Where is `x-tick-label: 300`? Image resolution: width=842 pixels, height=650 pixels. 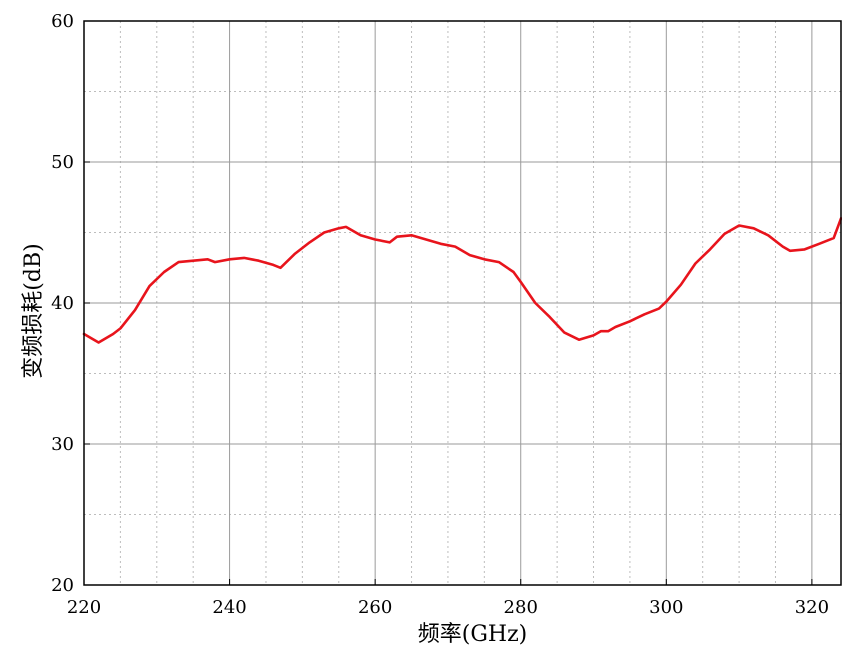 x-tick-label: 300 is located at coordinates (666, 607).